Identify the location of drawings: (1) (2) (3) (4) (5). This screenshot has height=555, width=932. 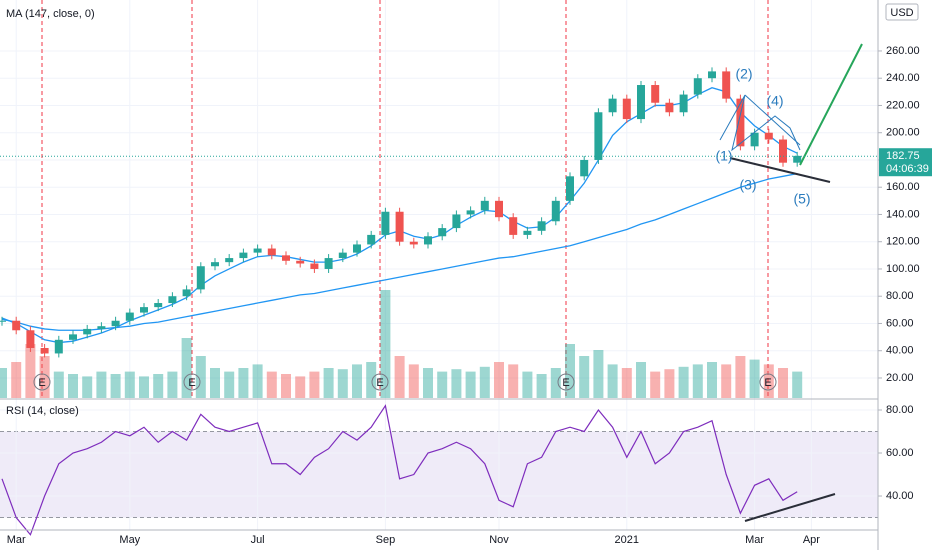
(789, 282).